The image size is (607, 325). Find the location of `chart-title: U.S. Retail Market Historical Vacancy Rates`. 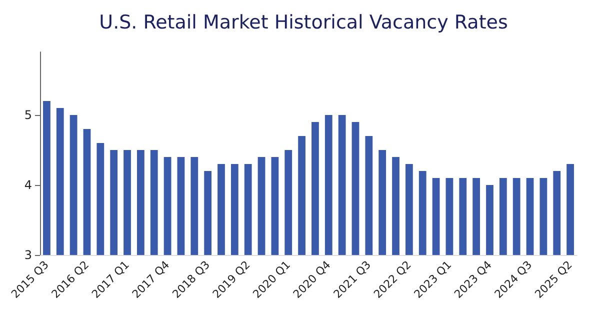

chart-title: U.S. Retail Market Historical Vacancy Rates is located at coordinates (303, 23).